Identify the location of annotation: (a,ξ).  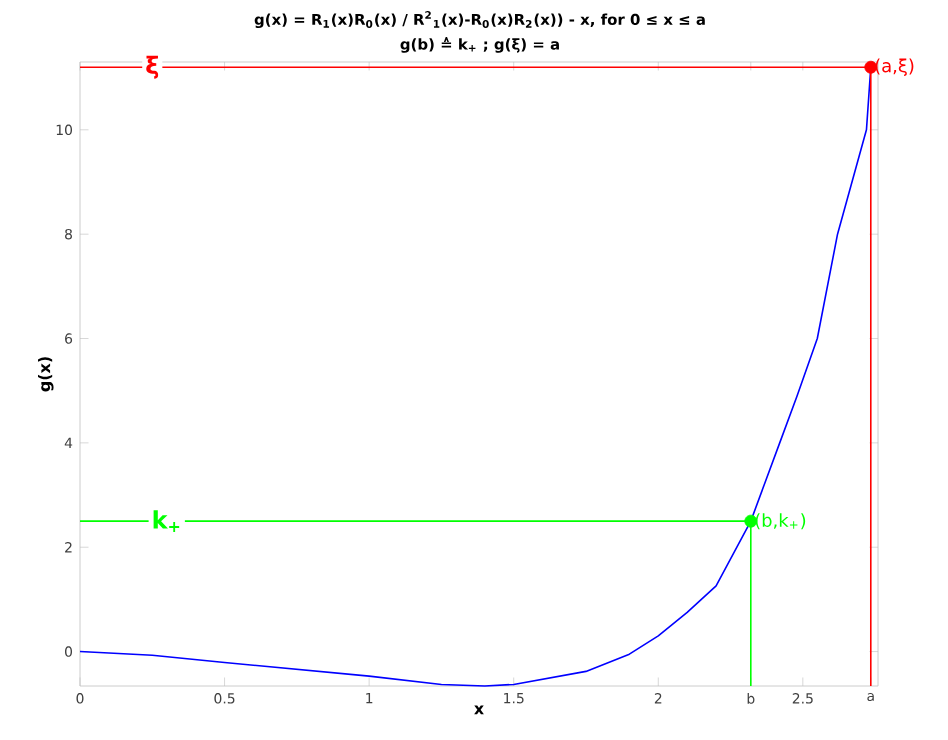
(894, 67).